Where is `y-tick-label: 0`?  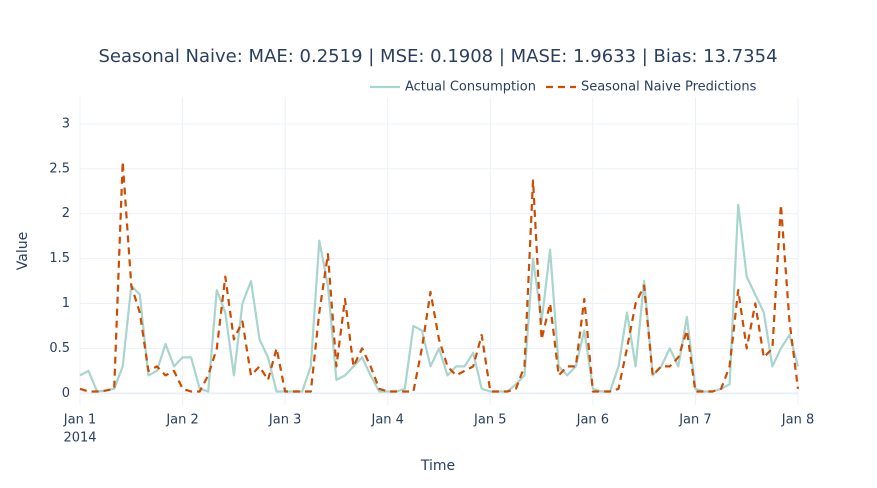 y-tick-label: 0 is located at coordinates (66, 393).